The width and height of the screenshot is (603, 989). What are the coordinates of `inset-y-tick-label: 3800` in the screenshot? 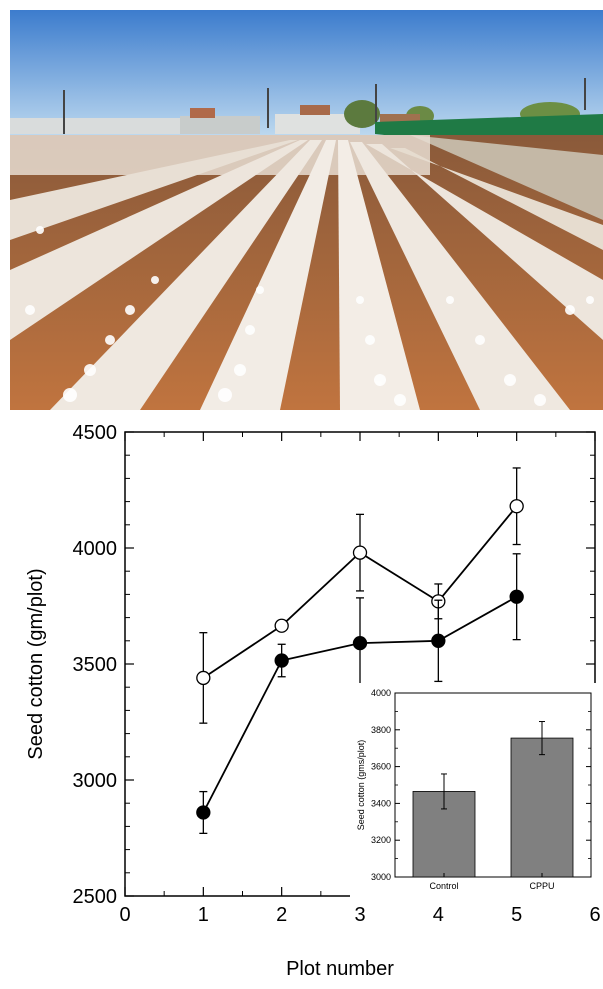 It's located at (381, 730).